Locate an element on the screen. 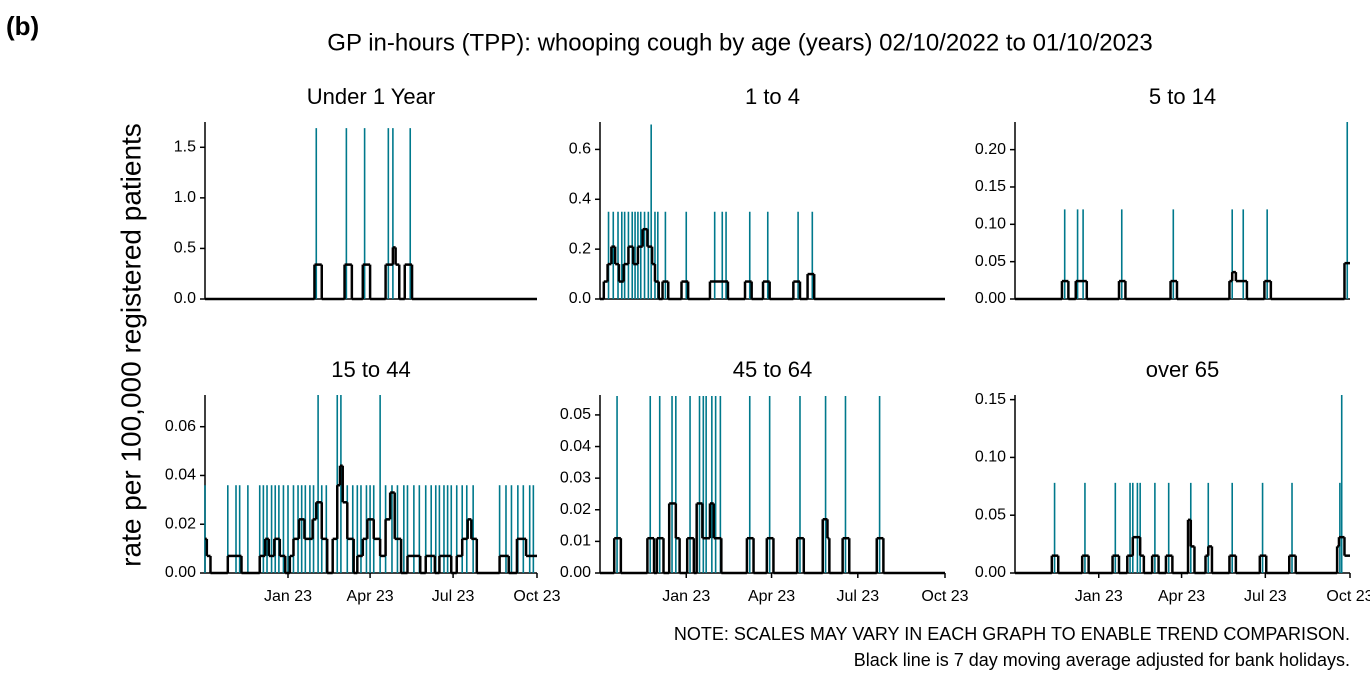 Image resolution: width=1370 pixels, height=675 pixels. y-tick-label: 0.20 is located at coordinates (990, 149).